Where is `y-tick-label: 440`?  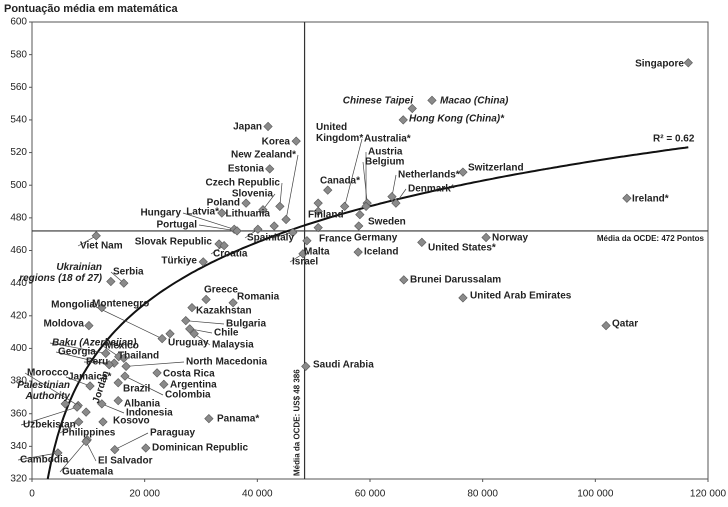
y-tick-label: 440 is located at coordinates (18, 283).